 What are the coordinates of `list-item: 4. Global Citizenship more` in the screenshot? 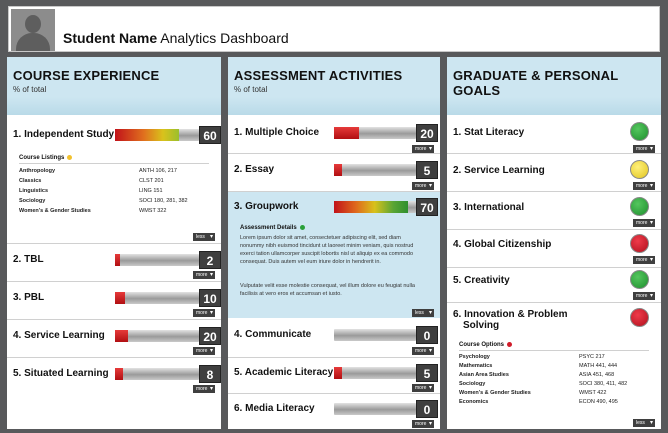 It's located at (554, 249).